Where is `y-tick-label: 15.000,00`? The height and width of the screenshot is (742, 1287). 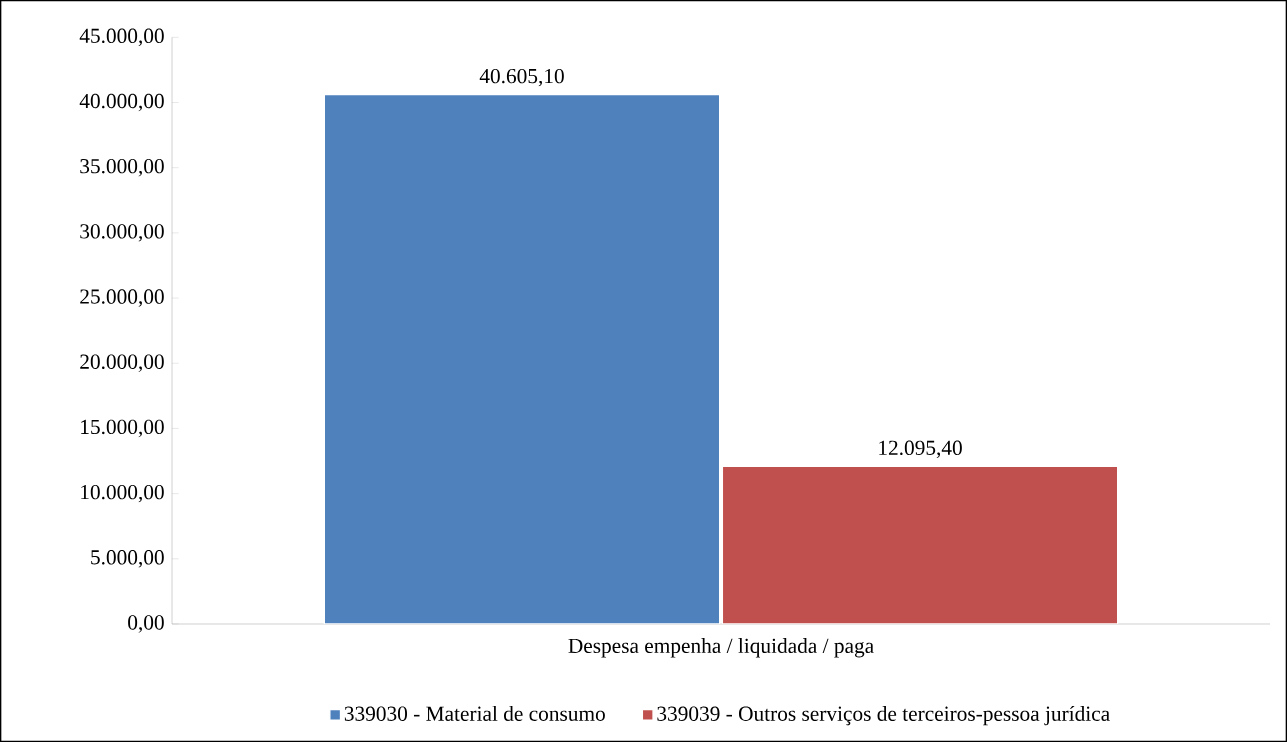 y-tick-label: 15.000,00 is located at coordinates (122, 428).